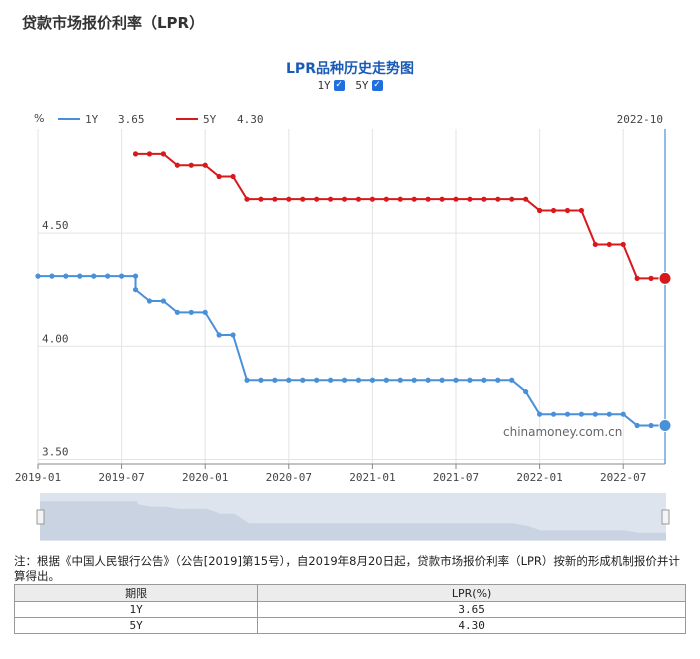 The image size is (700, 659). What do you see at coordinates (220, 119) in the screenshot?
I see `legend-item-5y: 5Y 4.30` at bounding box center [220, 119].